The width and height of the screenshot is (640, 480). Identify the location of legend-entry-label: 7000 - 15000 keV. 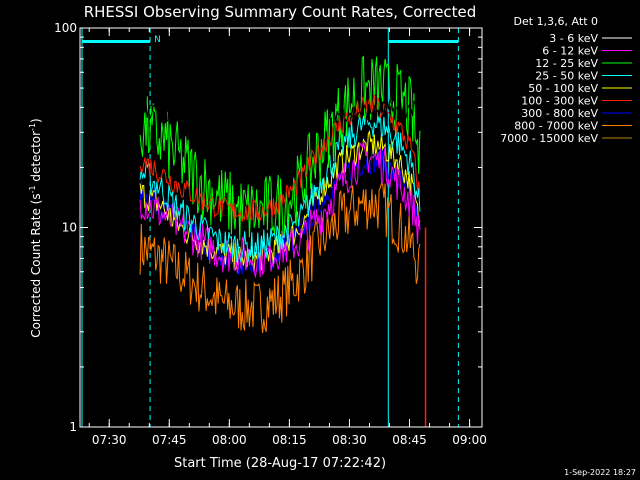
(549, 138).